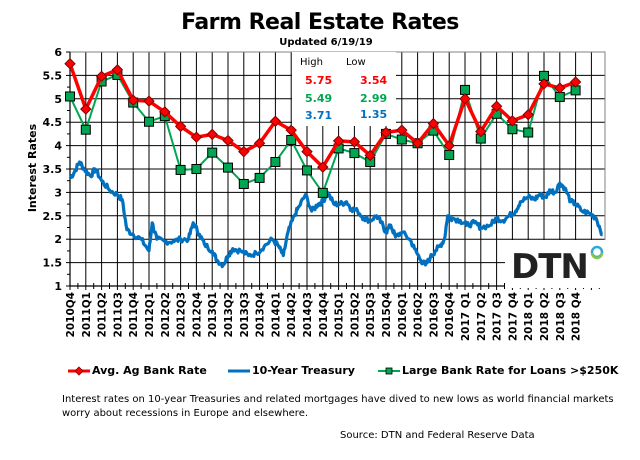 This screenshot has width=640, height=460. What do you see at coordinates (182, 314) in the screenshot?
I see `x-tick-label: 2012Q3` at bounding box center [182, 314].